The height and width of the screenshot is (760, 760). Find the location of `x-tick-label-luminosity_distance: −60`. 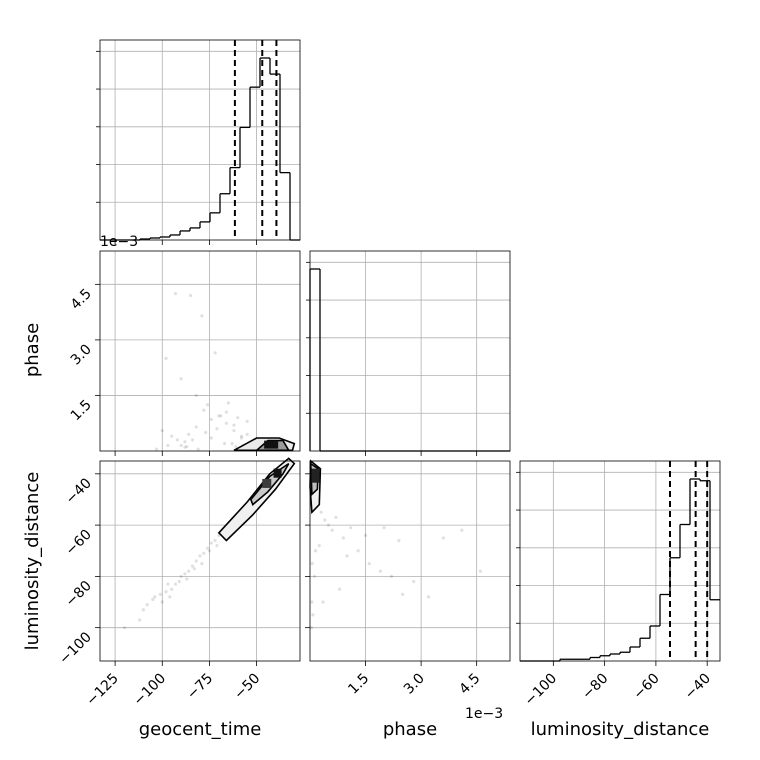

x-tick-label-luminosity_distance: −60 is located at coordinates (647, 687).